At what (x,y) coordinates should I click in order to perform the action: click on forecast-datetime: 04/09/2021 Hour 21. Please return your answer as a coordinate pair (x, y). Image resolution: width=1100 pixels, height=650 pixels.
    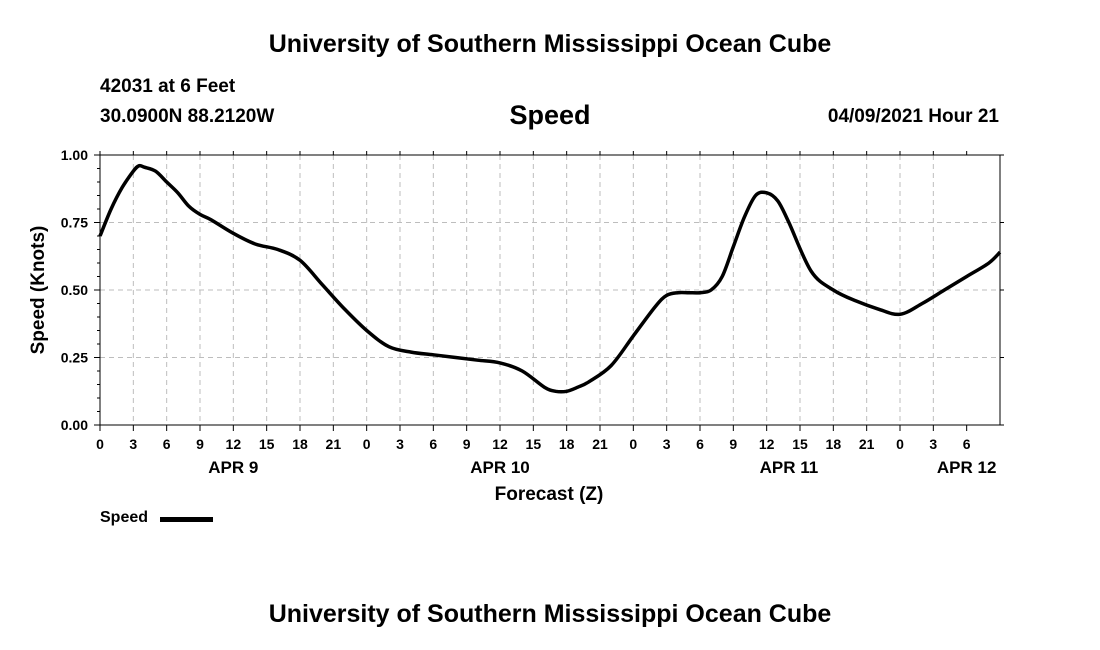
    Looking at the image, I should click on (913, 116).